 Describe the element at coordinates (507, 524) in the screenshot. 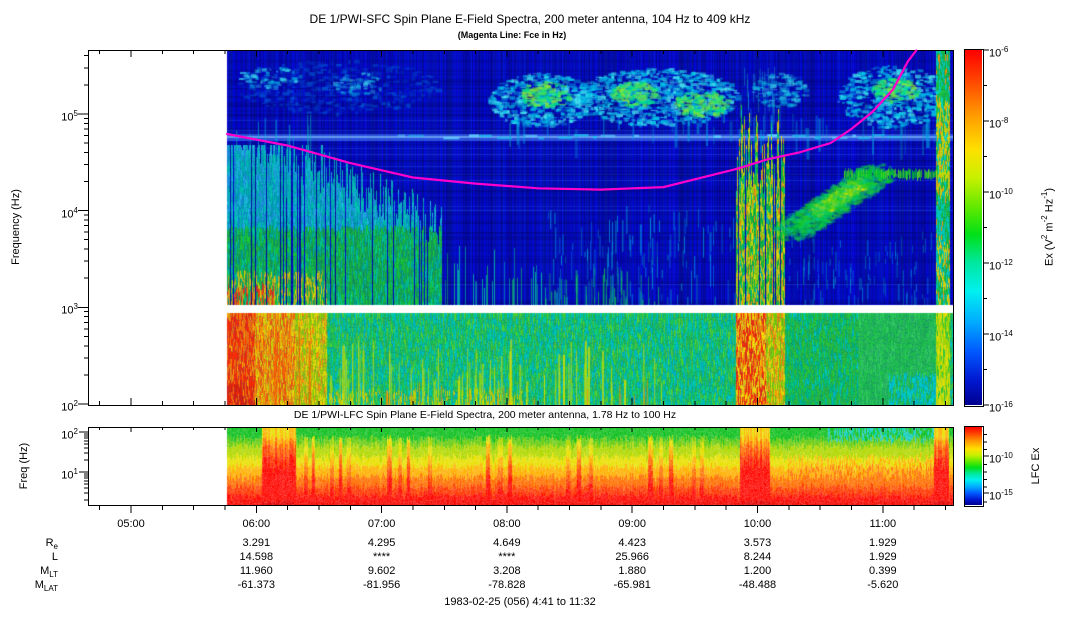

I see `time-tick-label: 08:00` at that location.